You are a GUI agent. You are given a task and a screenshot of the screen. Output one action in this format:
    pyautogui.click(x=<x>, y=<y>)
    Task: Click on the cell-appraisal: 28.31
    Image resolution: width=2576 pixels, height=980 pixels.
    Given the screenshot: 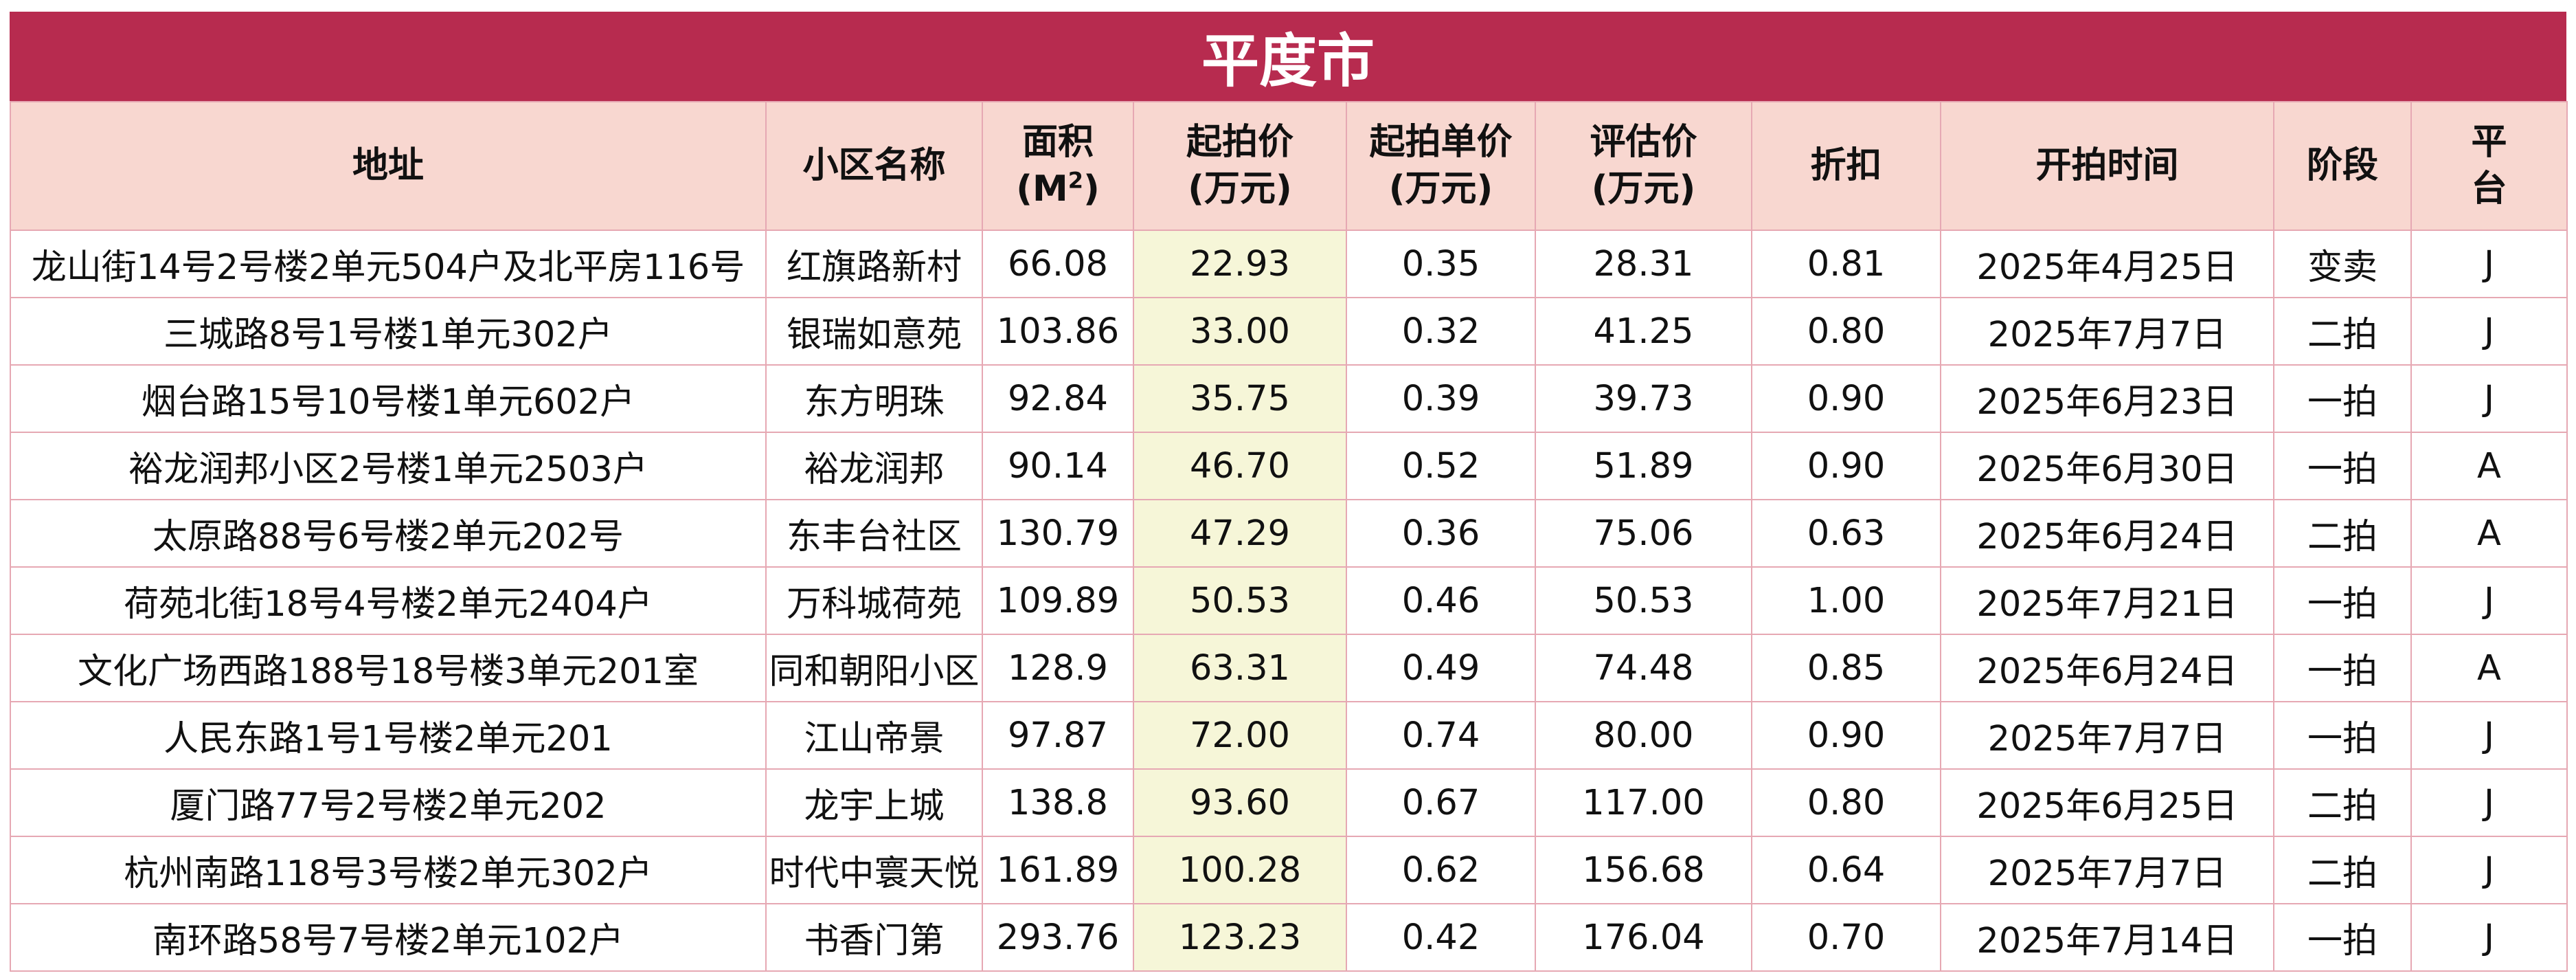 What is the action you would take?
    pyautogui.click(x=1643, y=264)
    